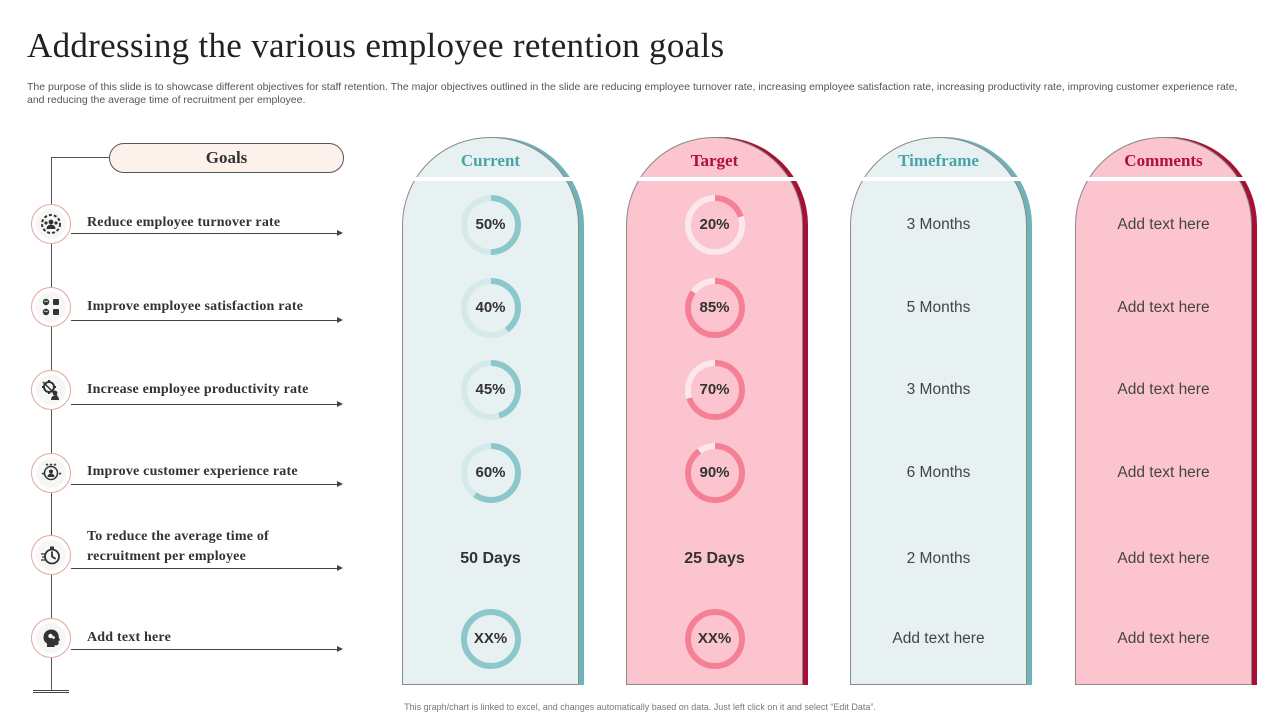 This screenshot has width=1280, height=720. I want to click on timeframe-text: 6 Months, so click(938, 472).